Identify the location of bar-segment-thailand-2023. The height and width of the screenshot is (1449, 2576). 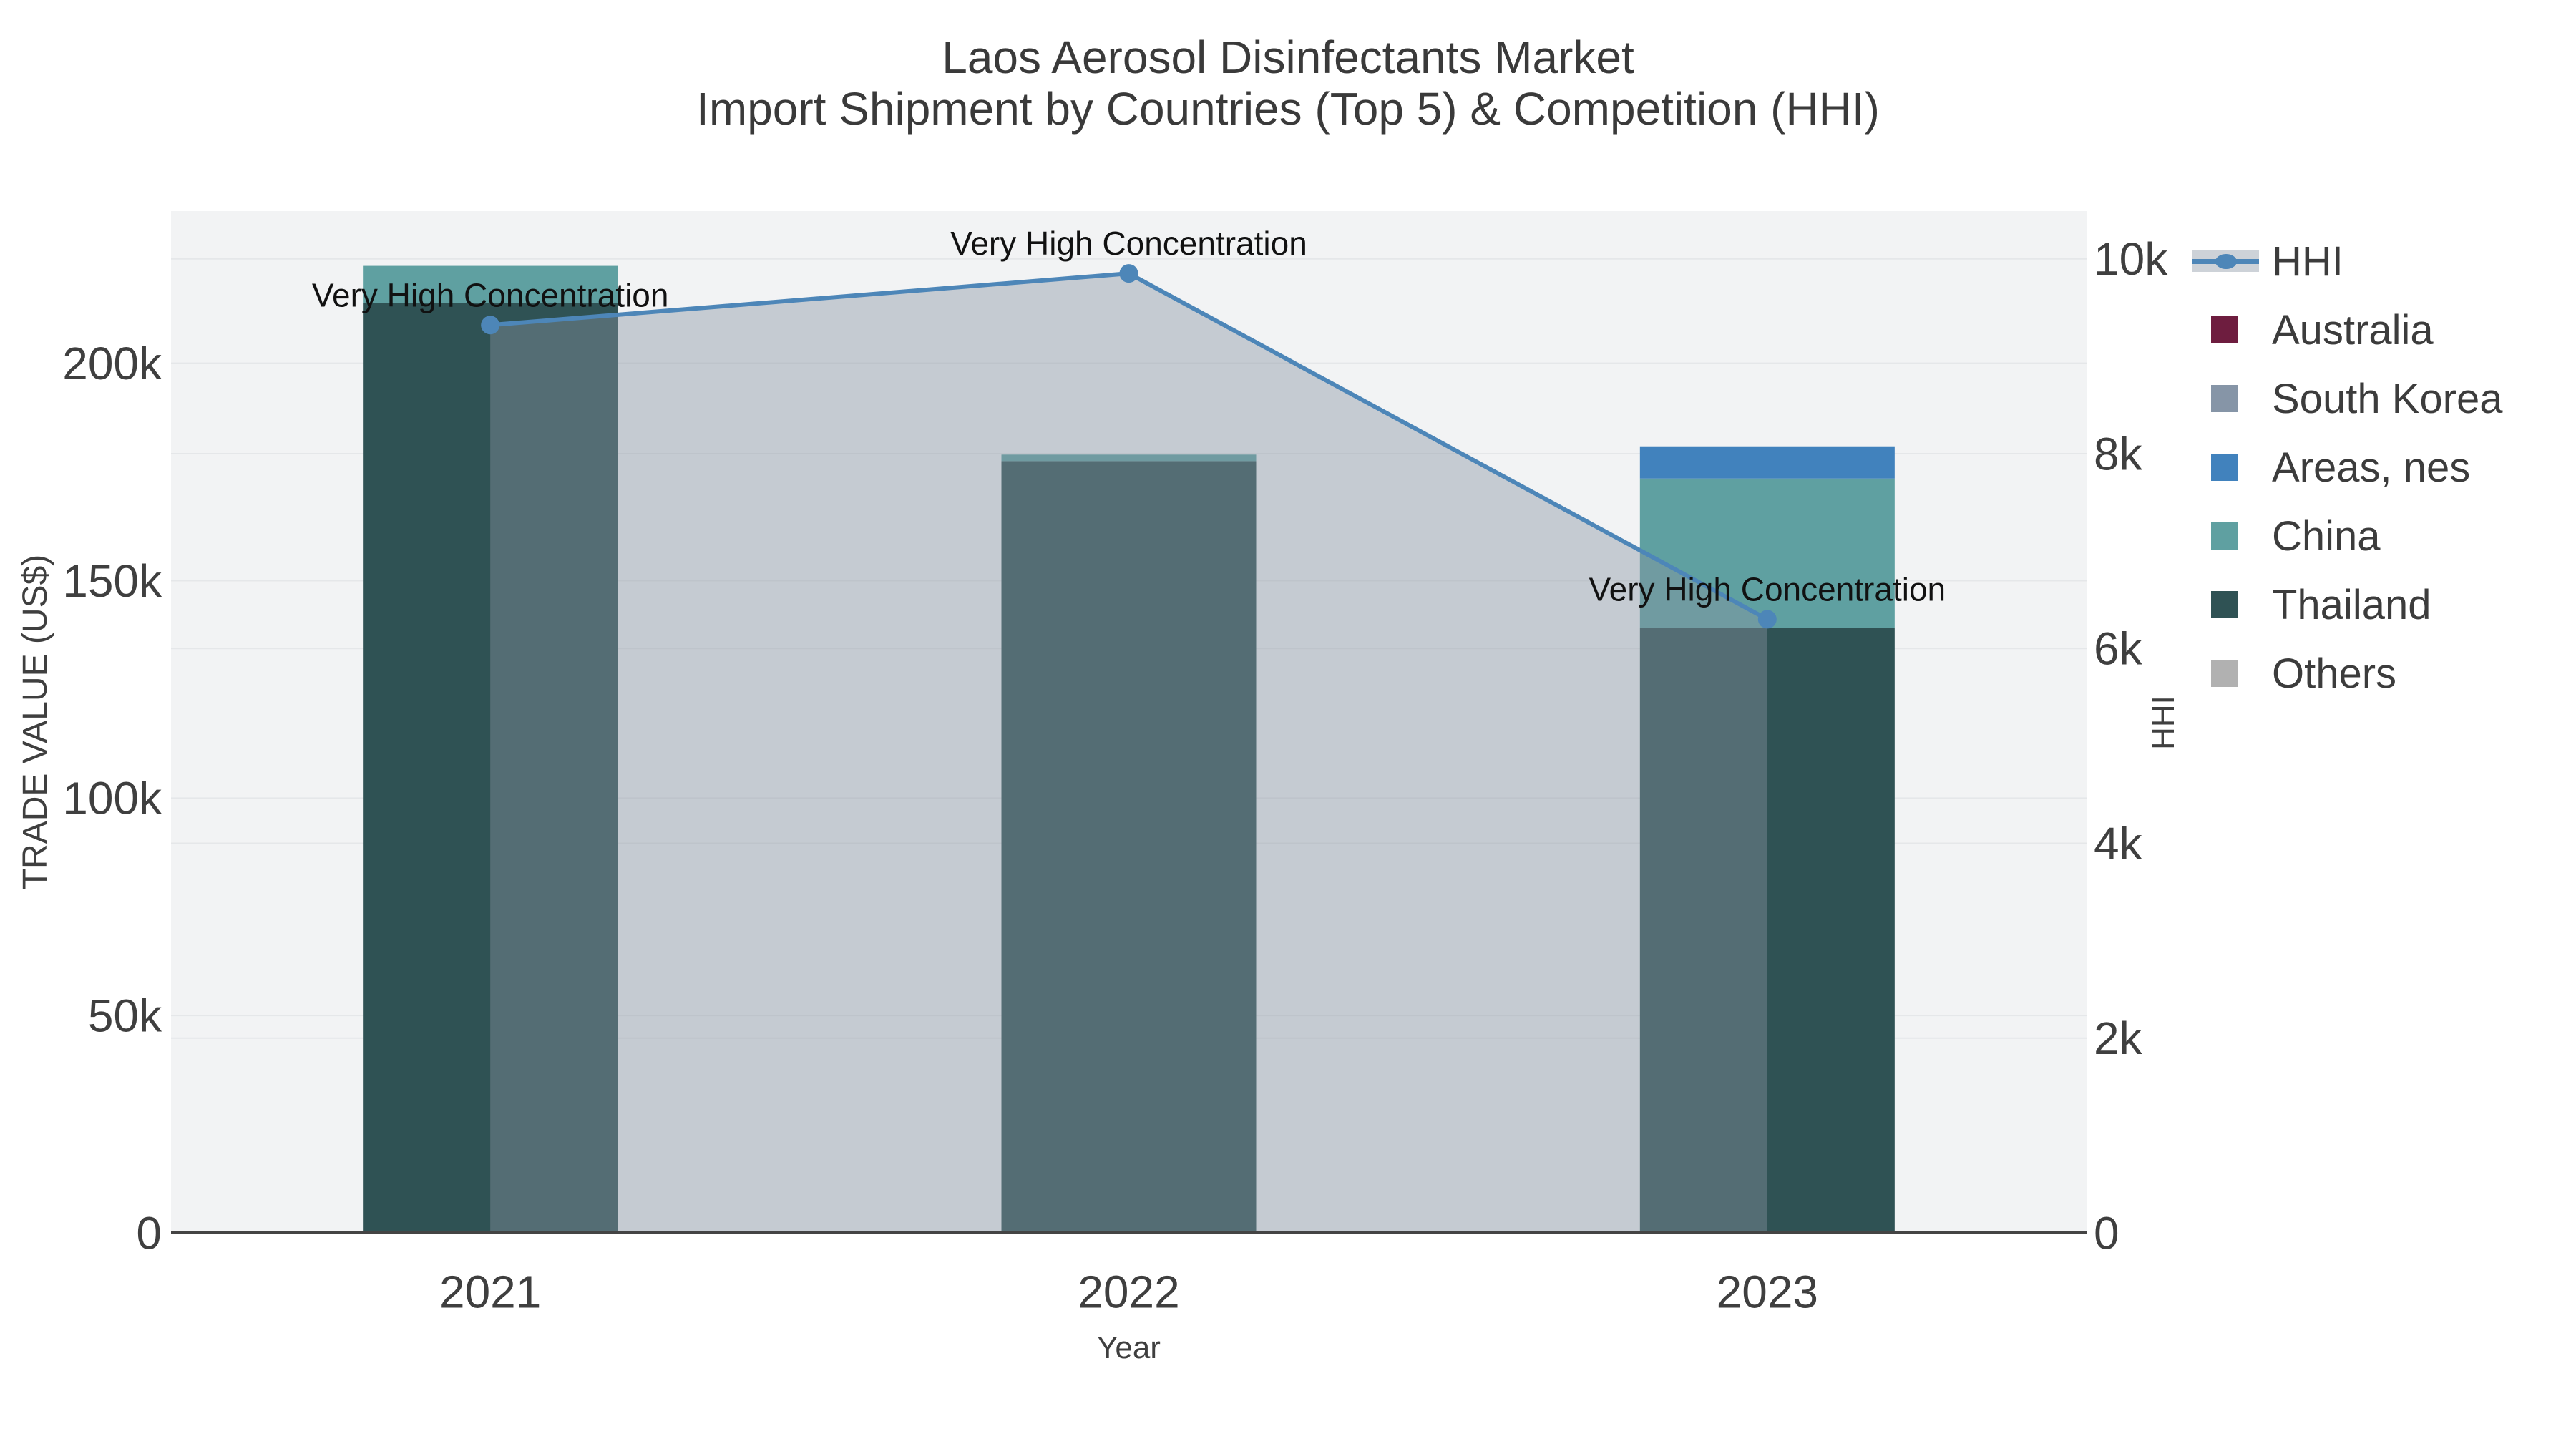
(1767, 930).